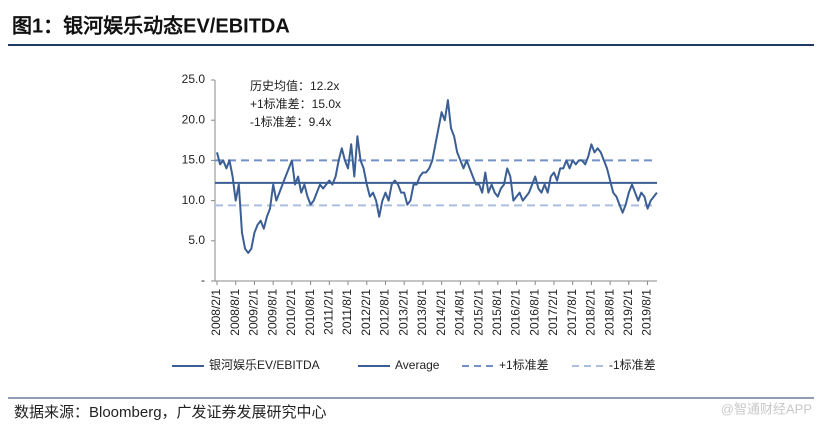 The height and width of the screenshot is (428, 822). I want to click on x-tick-label: 2019/8/1, so click(647, 312).